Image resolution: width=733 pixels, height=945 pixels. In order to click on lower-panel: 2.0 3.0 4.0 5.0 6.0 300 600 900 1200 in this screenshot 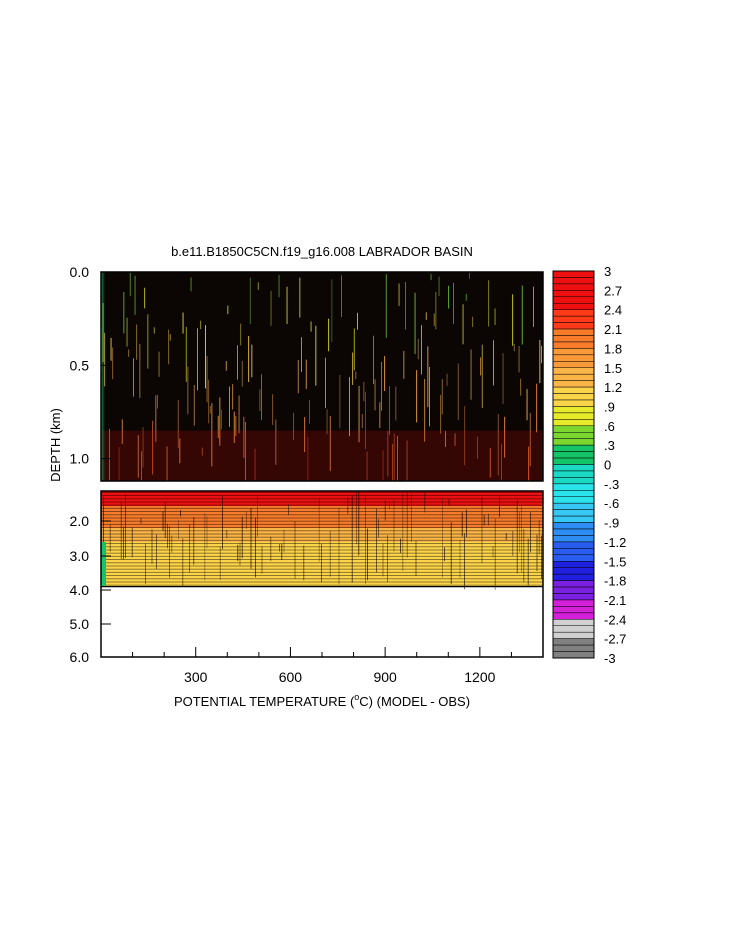, I will do `click(307, 587)`.